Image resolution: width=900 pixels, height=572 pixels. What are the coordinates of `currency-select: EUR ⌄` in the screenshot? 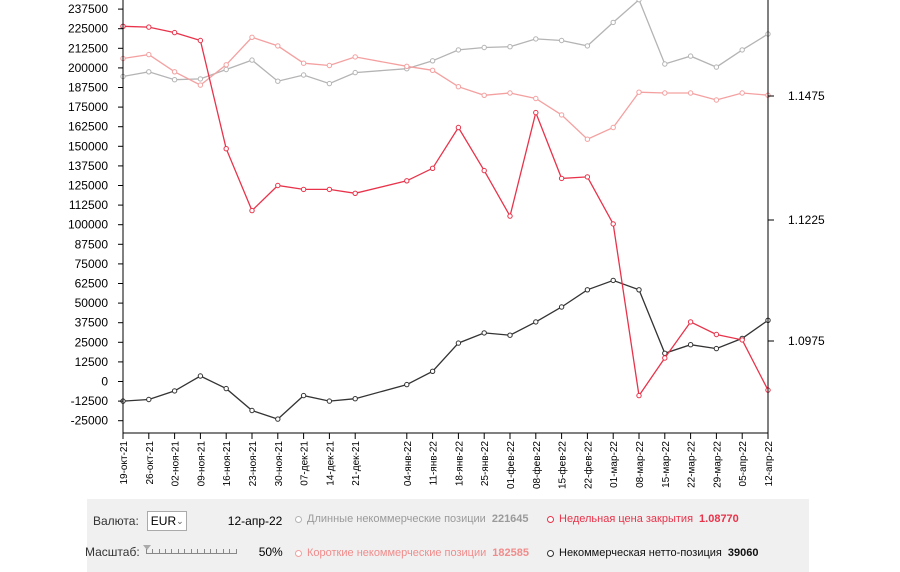 It's located at (166, 521).